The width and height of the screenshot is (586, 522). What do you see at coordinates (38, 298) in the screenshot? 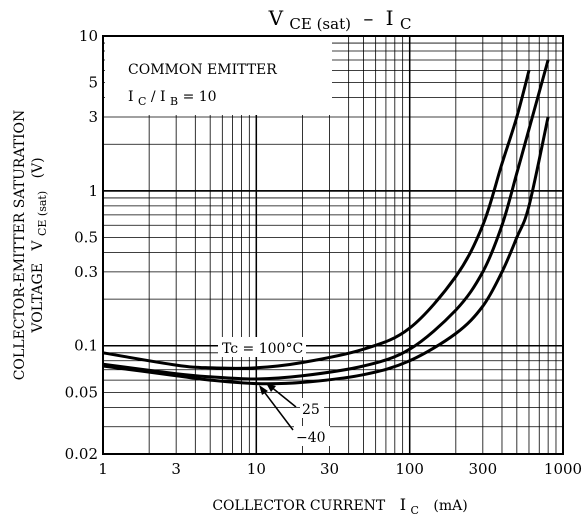
I see `y-axis-label-main: VOLTAGE` at bounding box center [38, 298].